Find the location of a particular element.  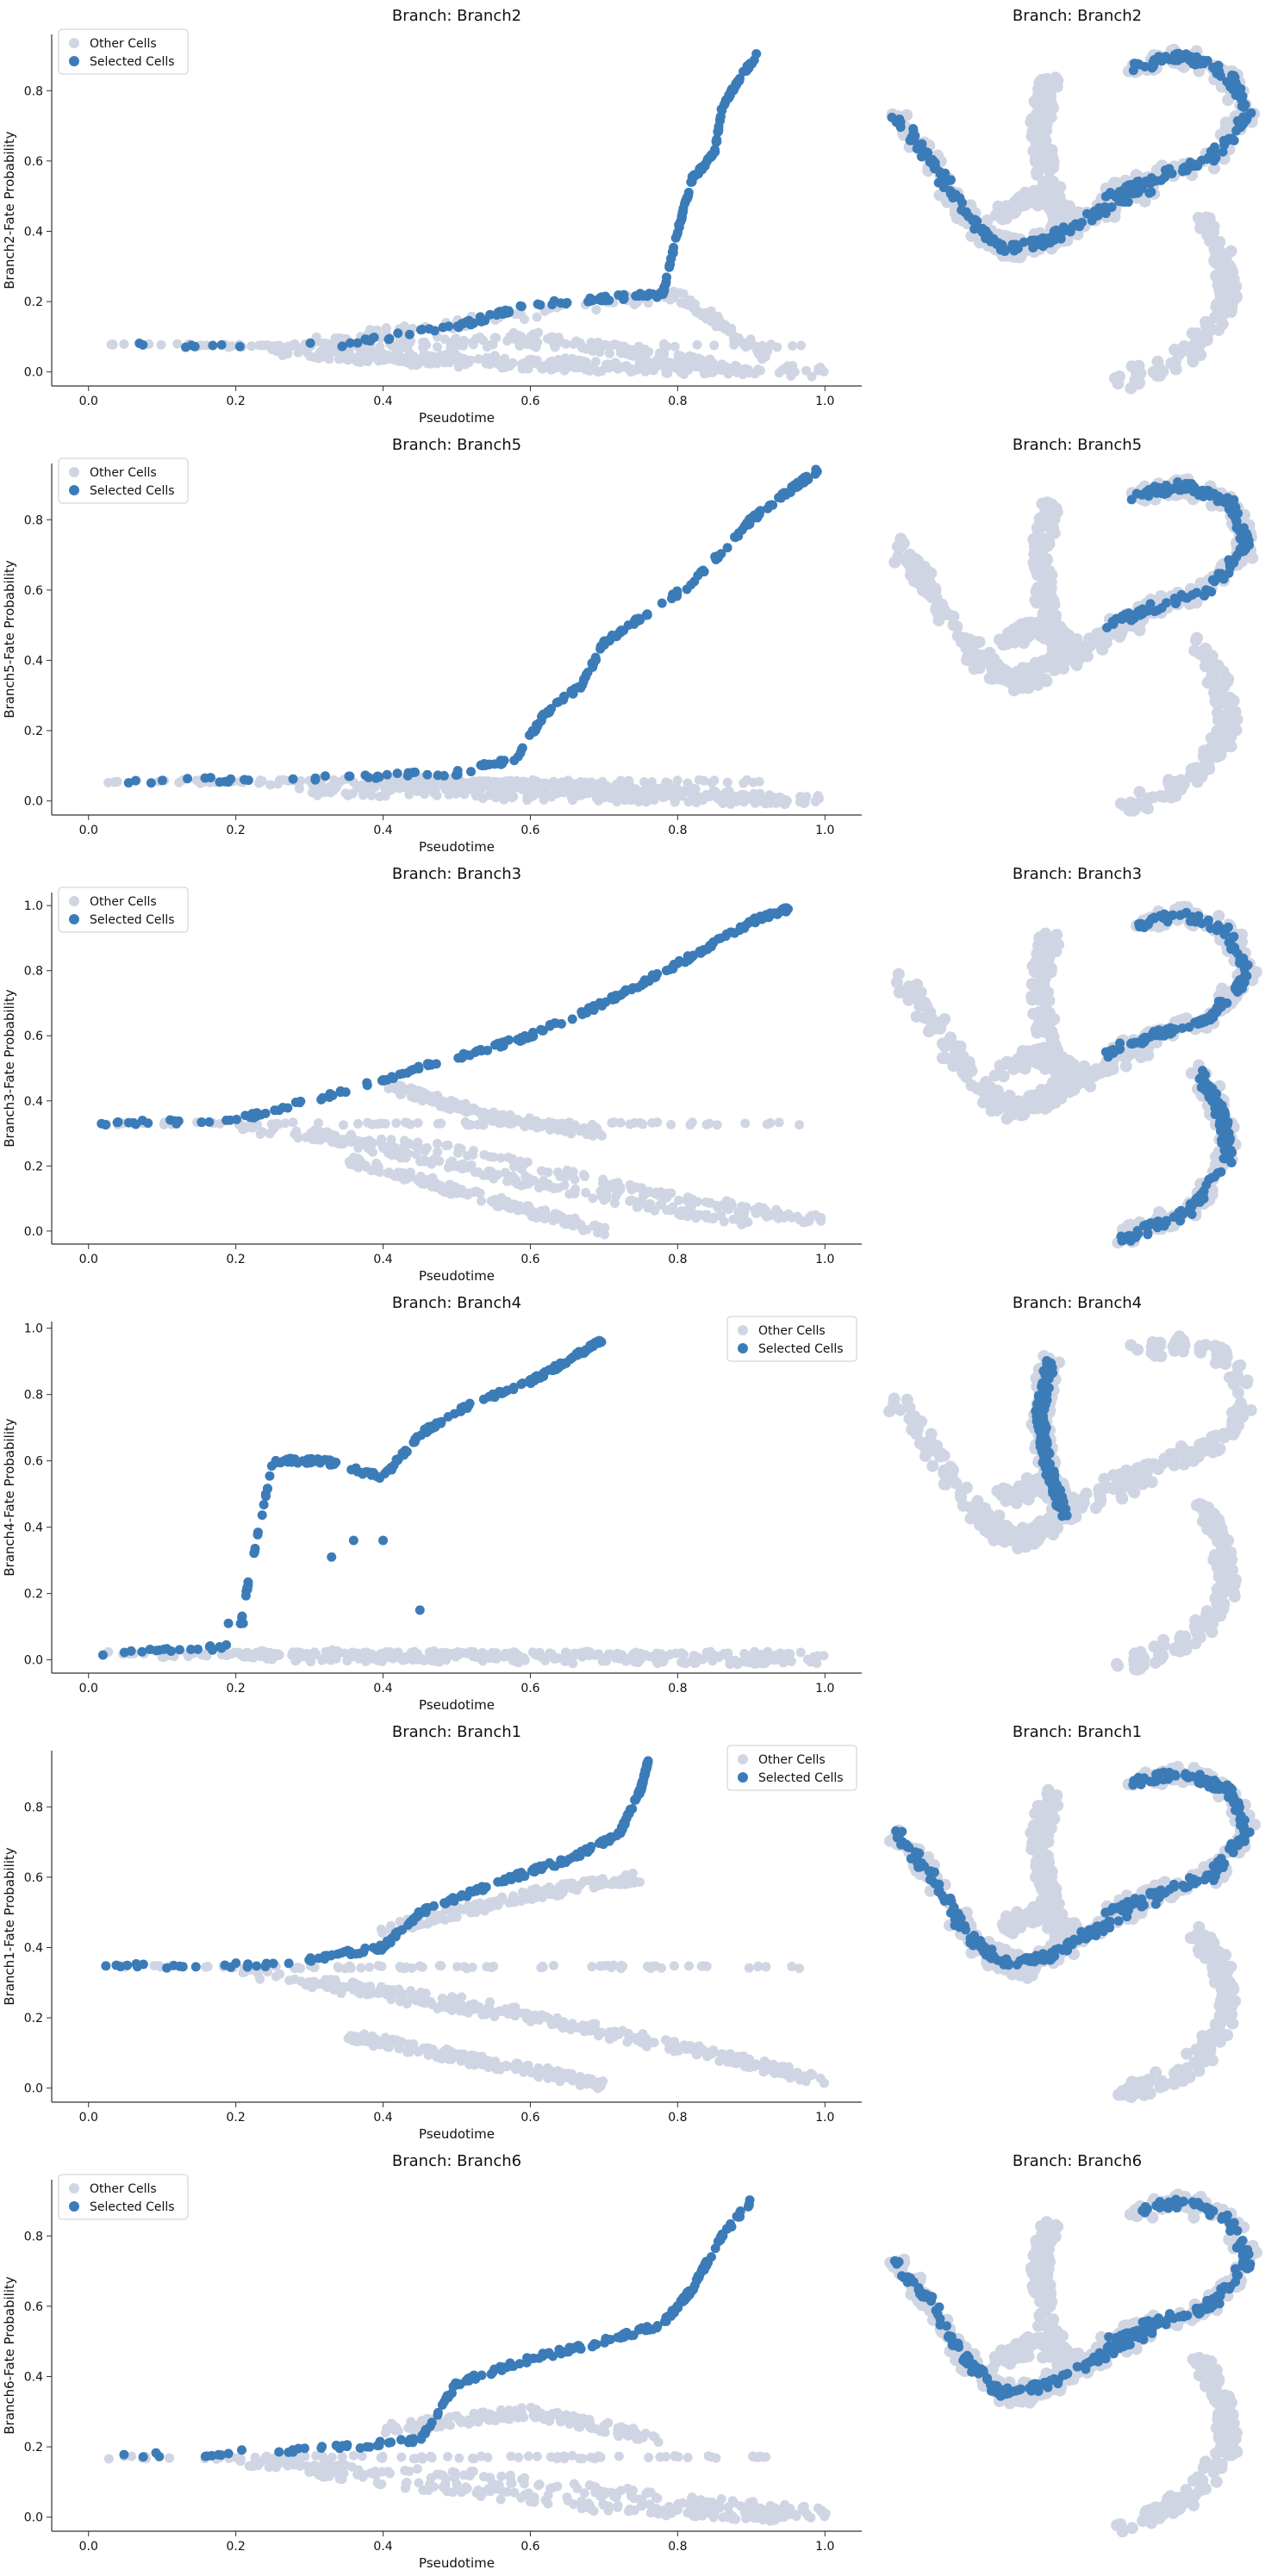

x-axis-label: Pseudotime is located at coordinates (457, 418).